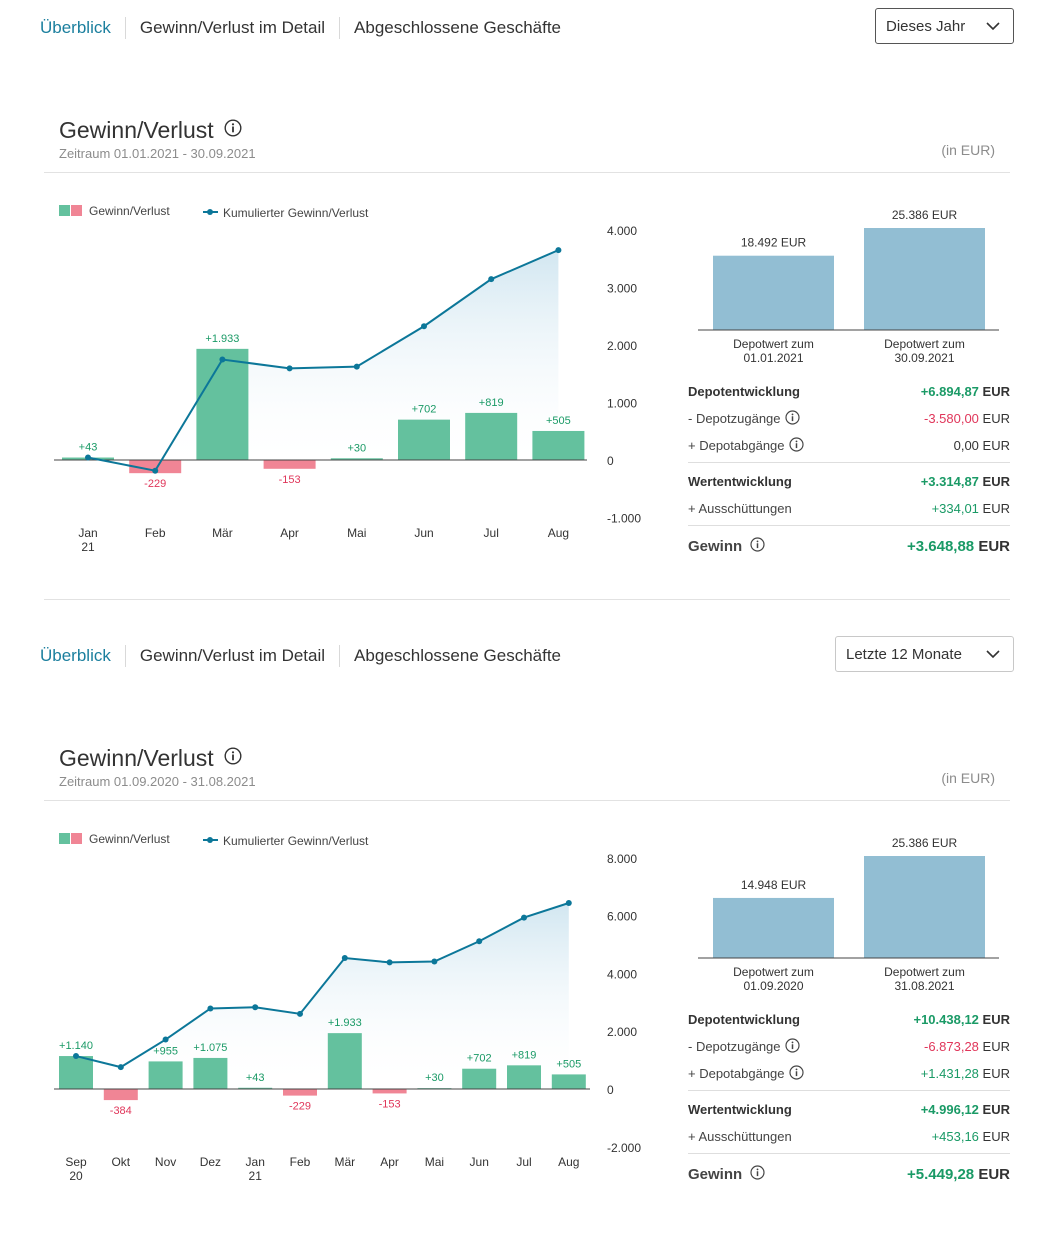  I want to click on x-tick-label: Aug, so click(558, 533).